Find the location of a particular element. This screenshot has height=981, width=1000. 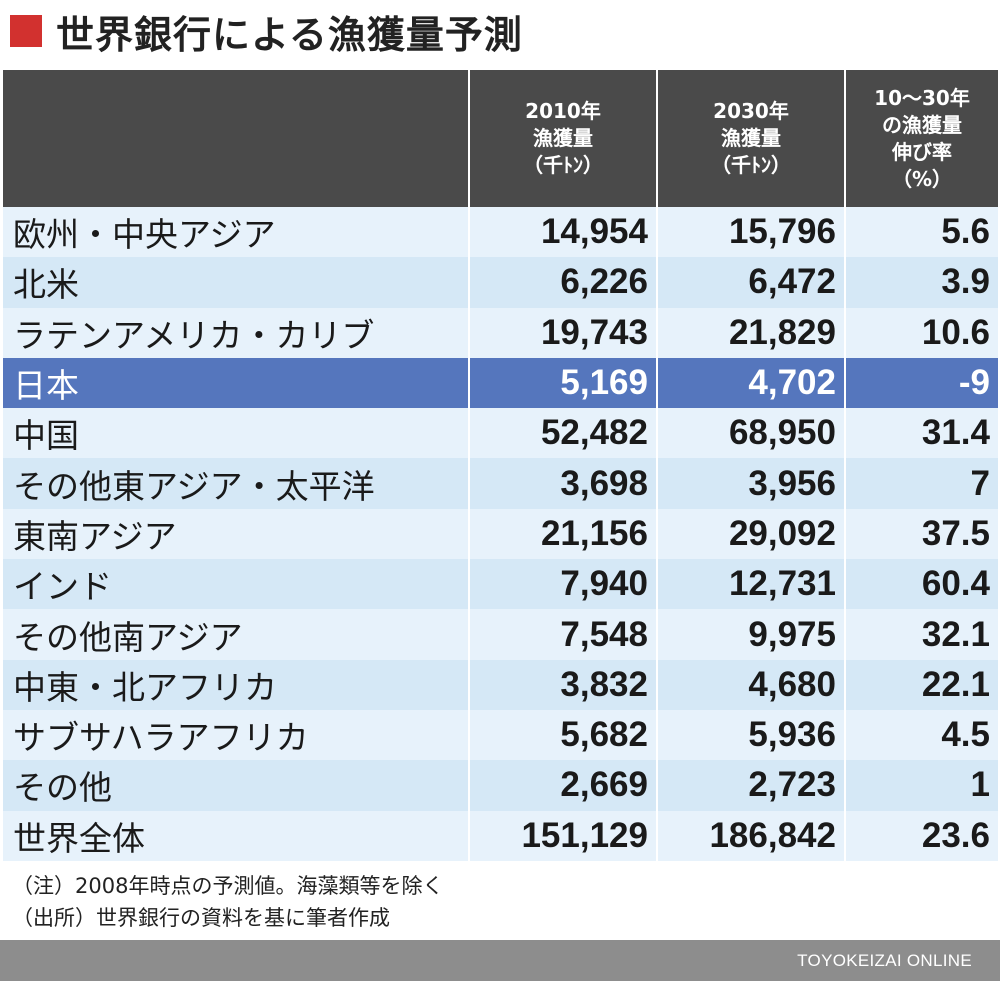

value-cell-c2030: 21,829 is located at coordinates (751, 332).